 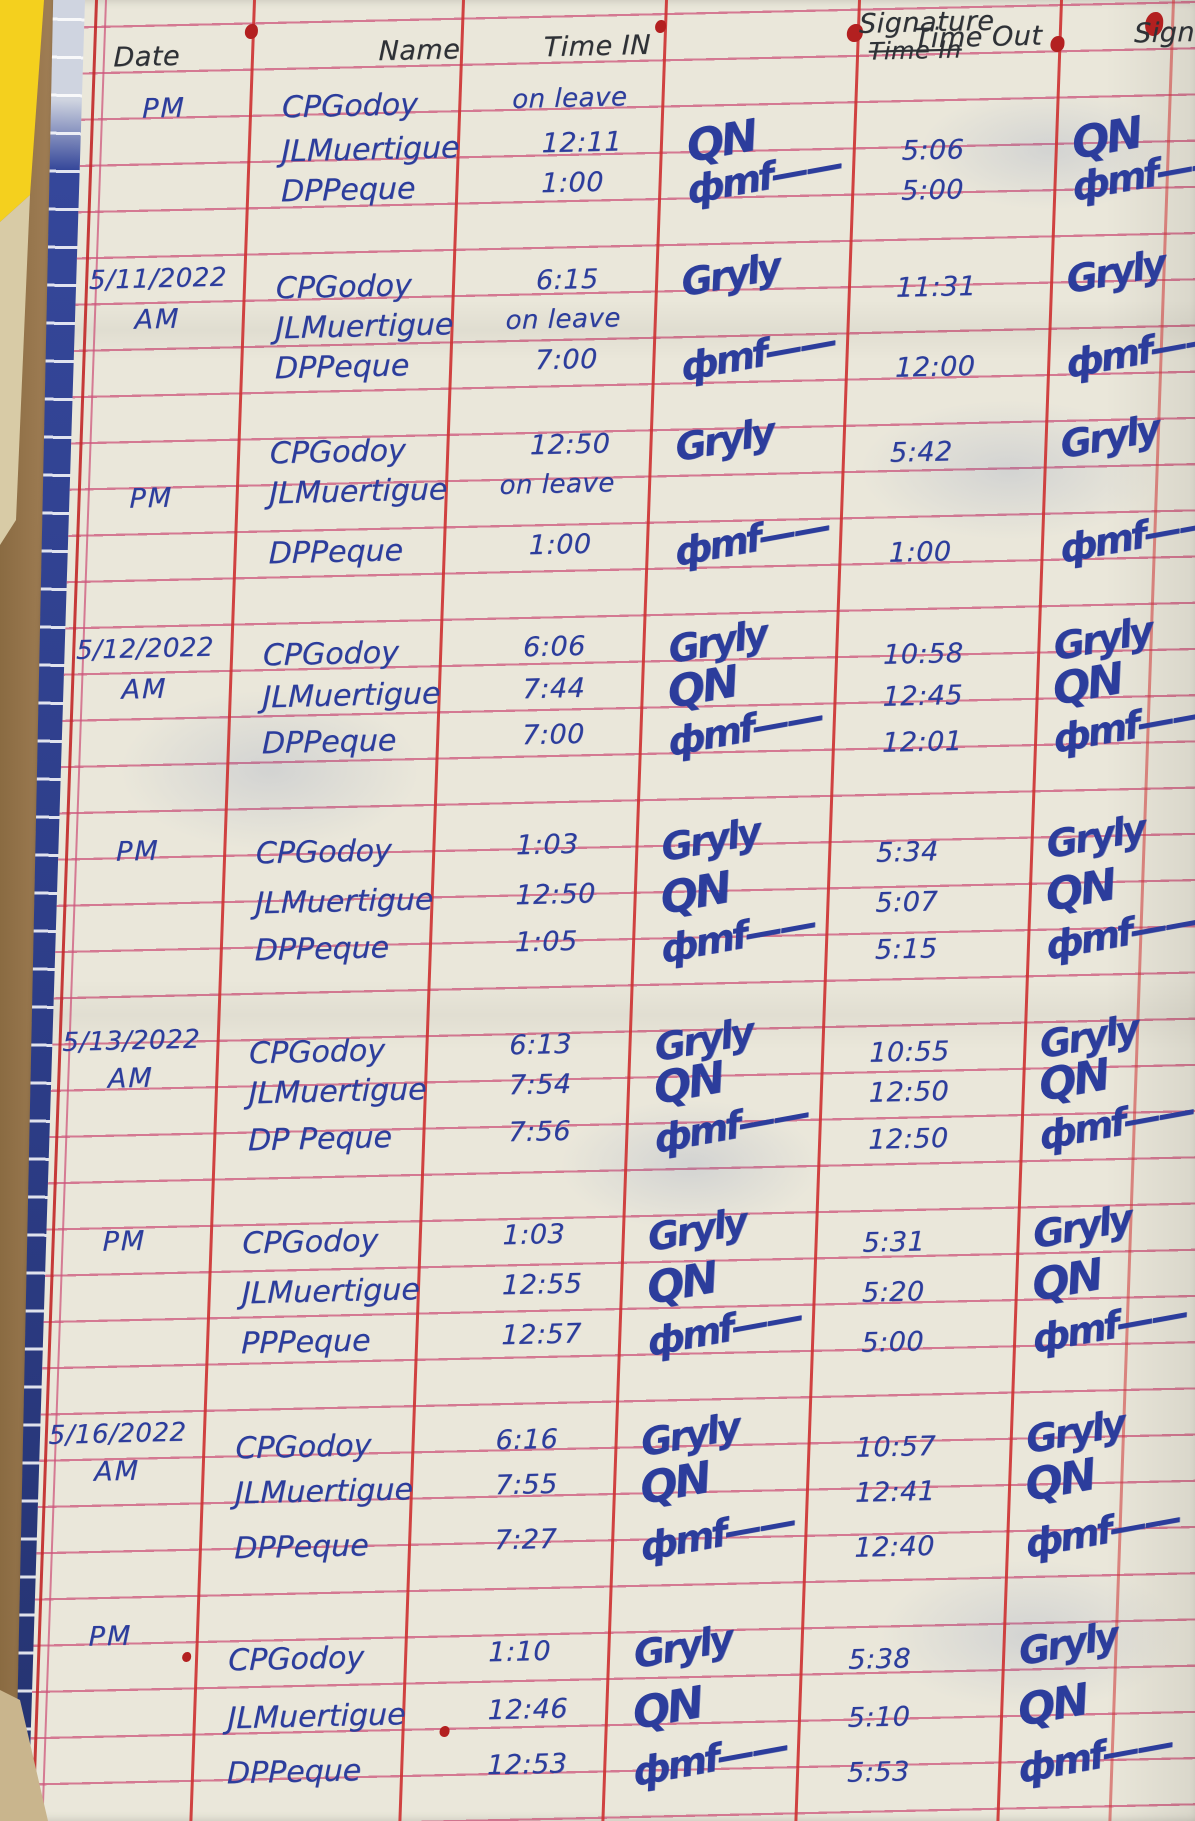 What do you see at coordinates (528, 1710) in the screenshot?
I see `time-in-cell: 12:46` at bounding box center [528, 1710].